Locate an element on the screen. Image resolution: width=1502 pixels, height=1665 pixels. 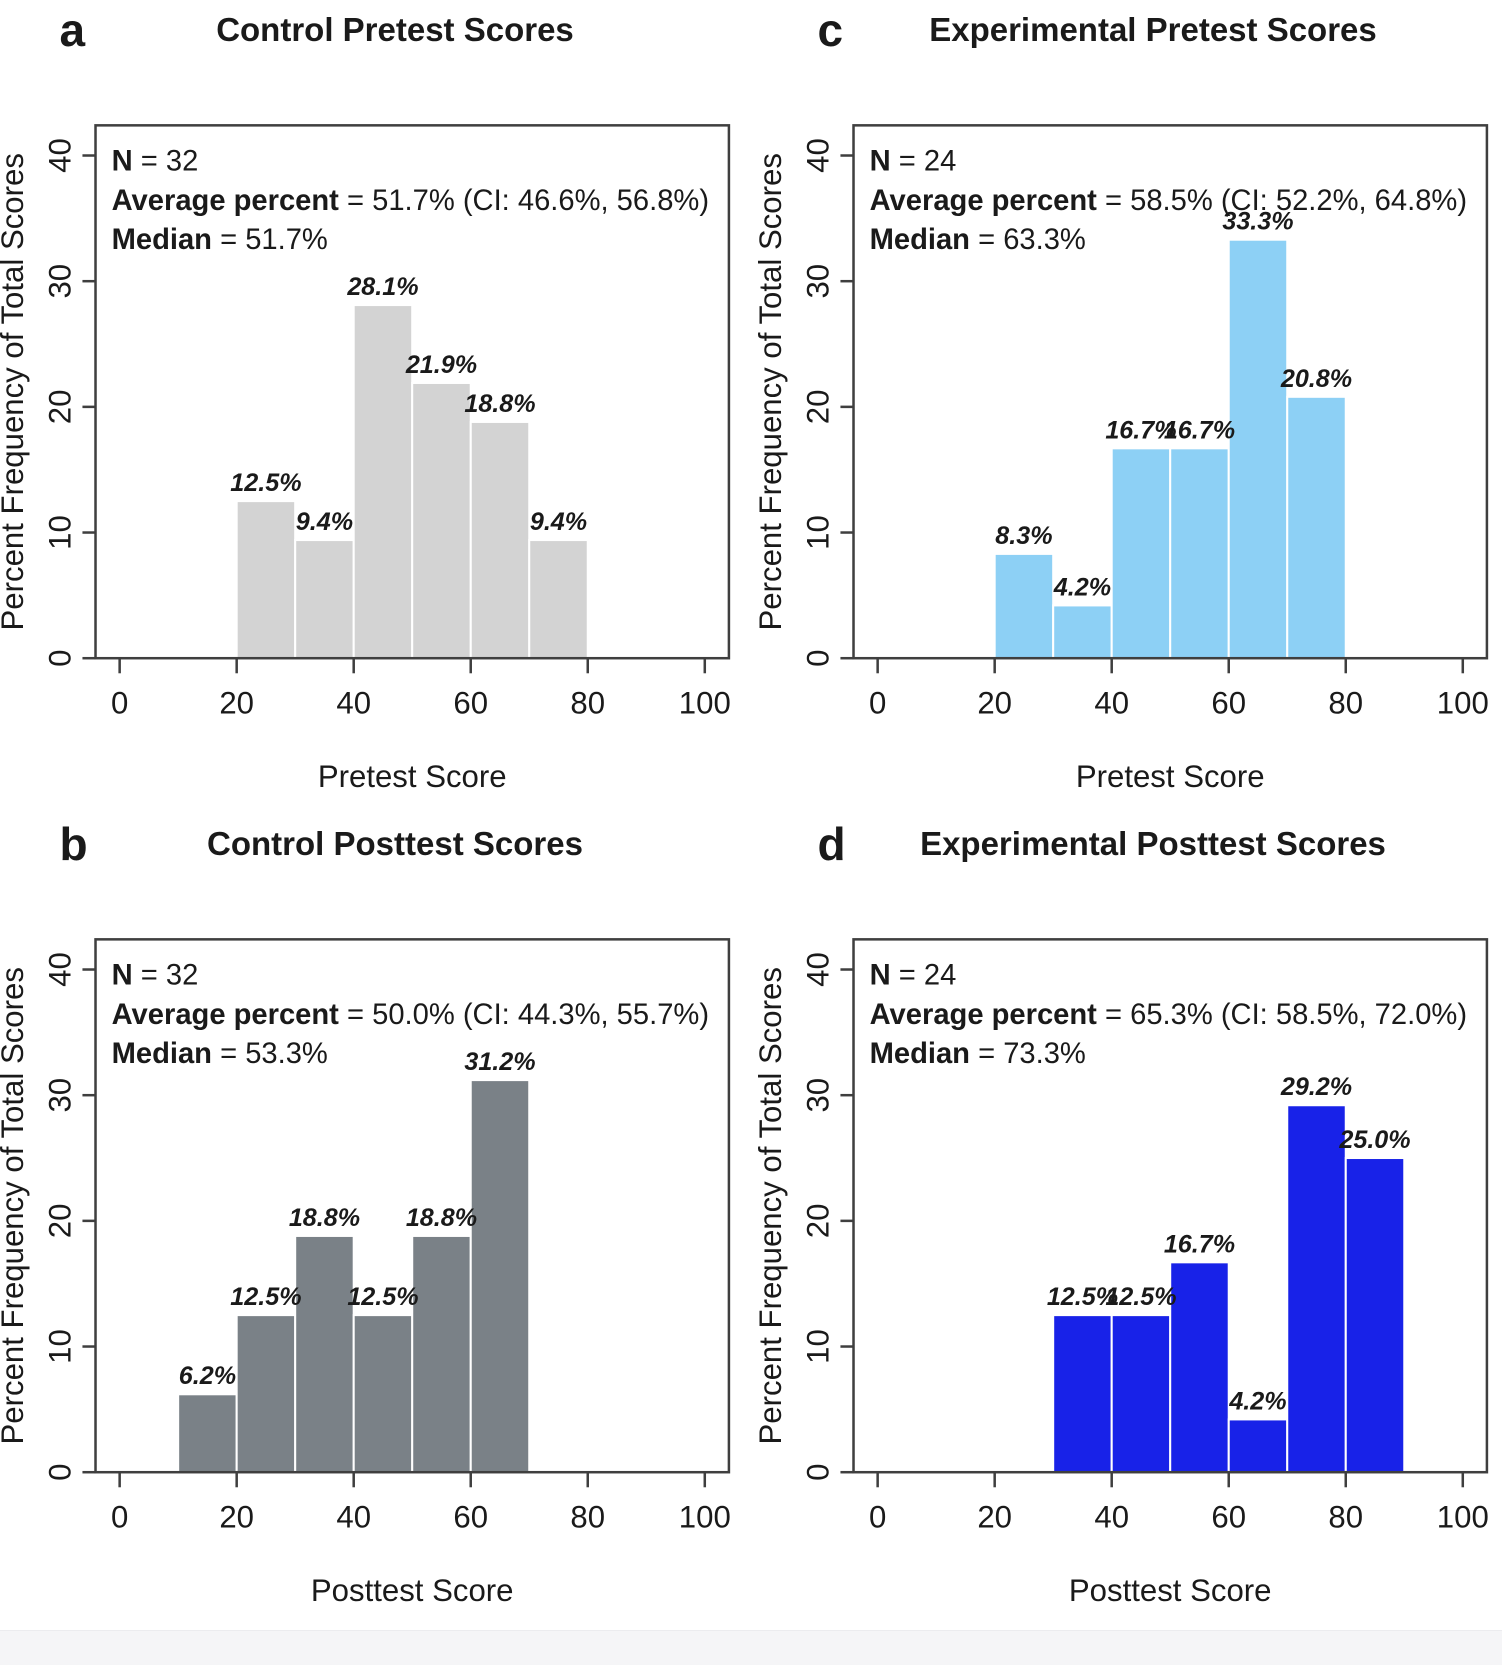
panel-c-letter: c is located at coordinates (830, 30).